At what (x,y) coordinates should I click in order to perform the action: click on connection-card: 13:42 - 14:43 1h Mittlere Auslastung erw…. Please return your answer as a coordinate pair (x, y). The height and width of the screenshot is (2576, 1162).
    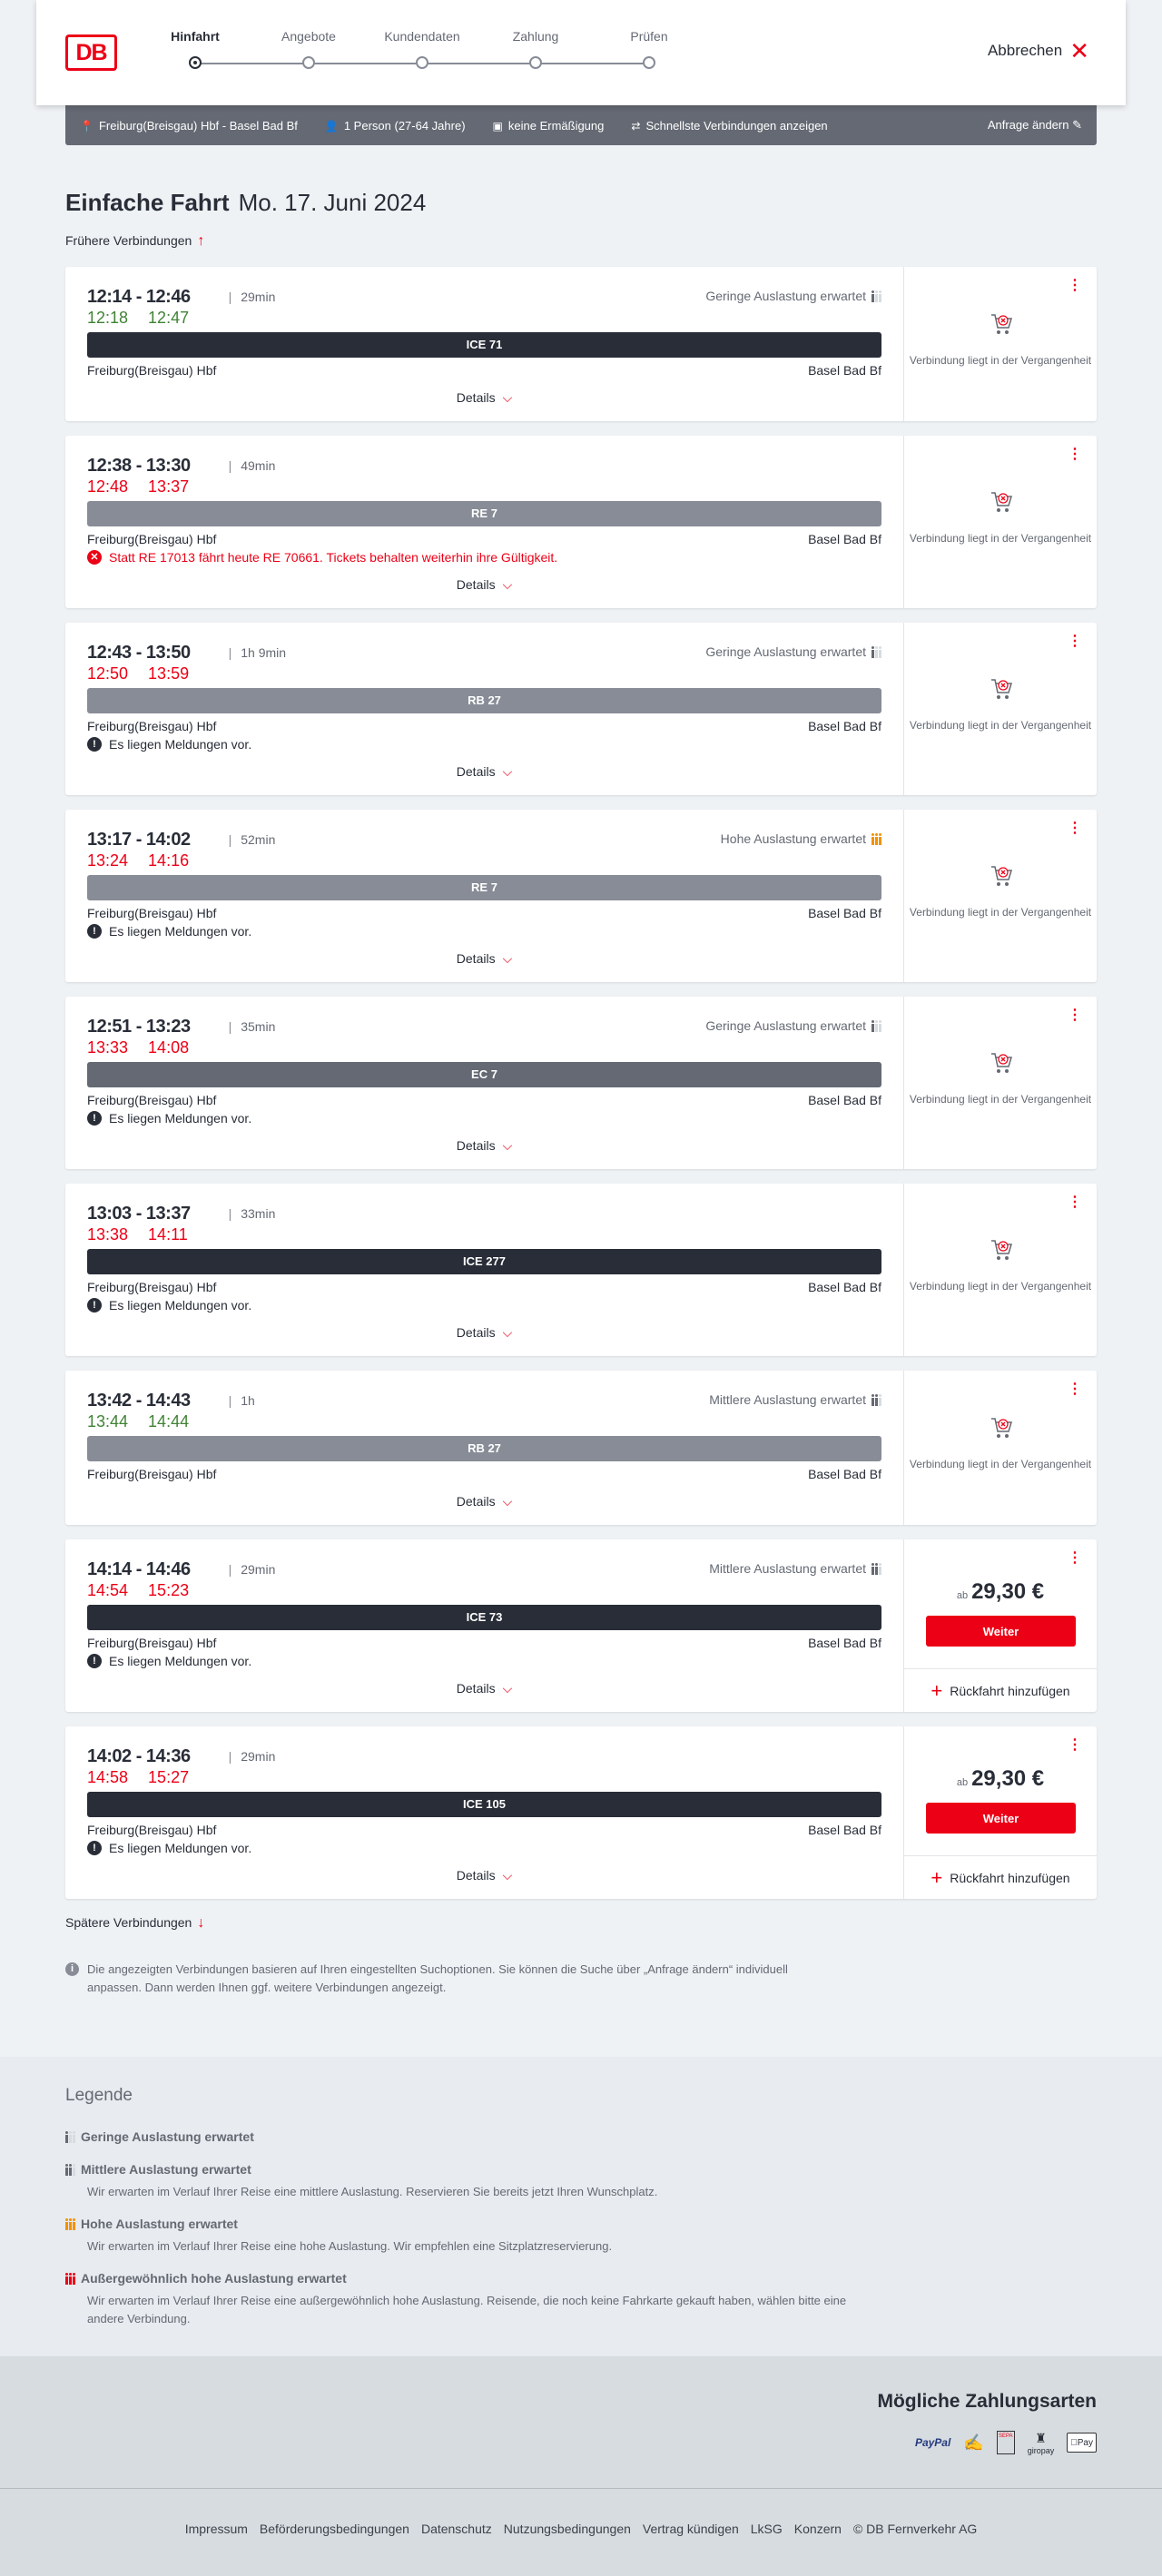
    Looking at the image, I should click on (581, 1448).